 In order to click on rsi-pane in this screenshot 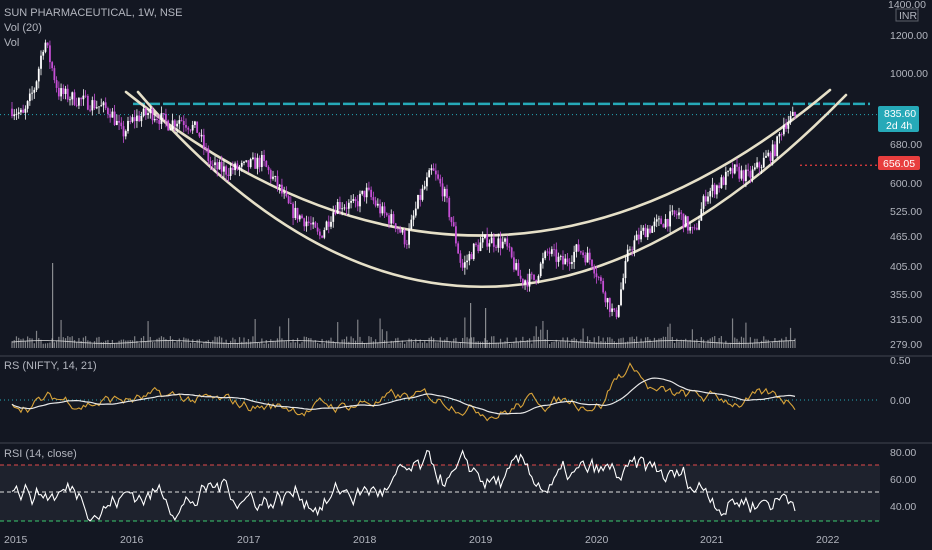, I will do `click(440, 485)`.